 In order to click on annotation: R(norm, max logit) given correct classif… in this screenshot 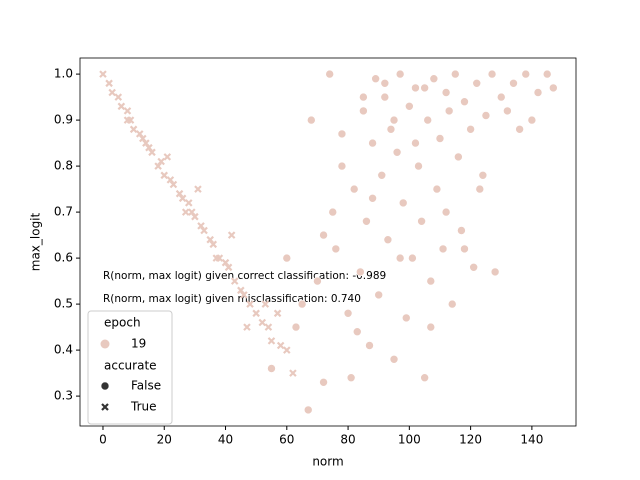, I will do `click(244, 276)`.